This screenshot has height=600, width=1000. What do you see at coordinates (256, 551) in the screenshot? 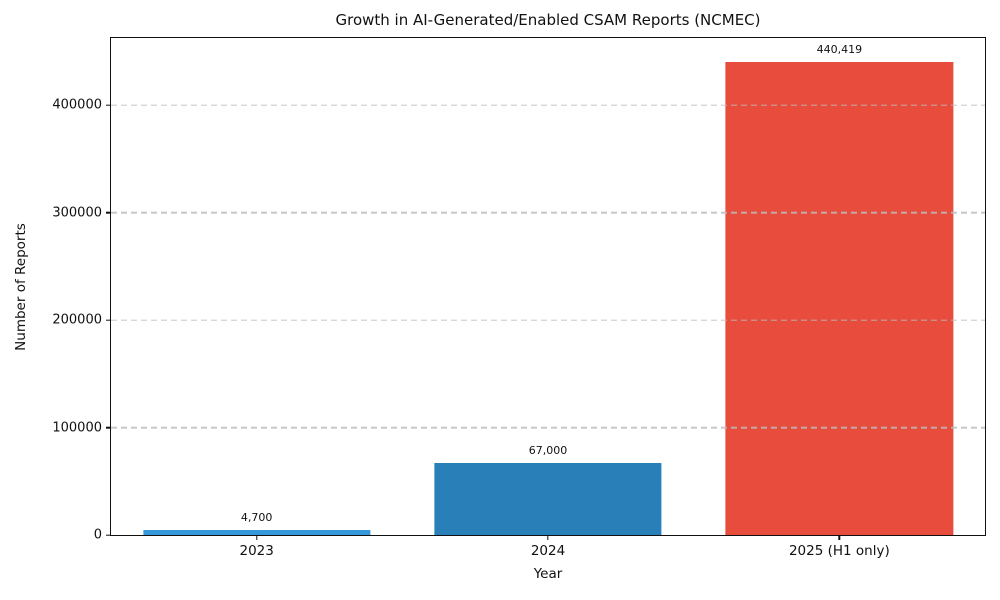
I see `x-tick-label: 2023` at bounding box center [256, 551].